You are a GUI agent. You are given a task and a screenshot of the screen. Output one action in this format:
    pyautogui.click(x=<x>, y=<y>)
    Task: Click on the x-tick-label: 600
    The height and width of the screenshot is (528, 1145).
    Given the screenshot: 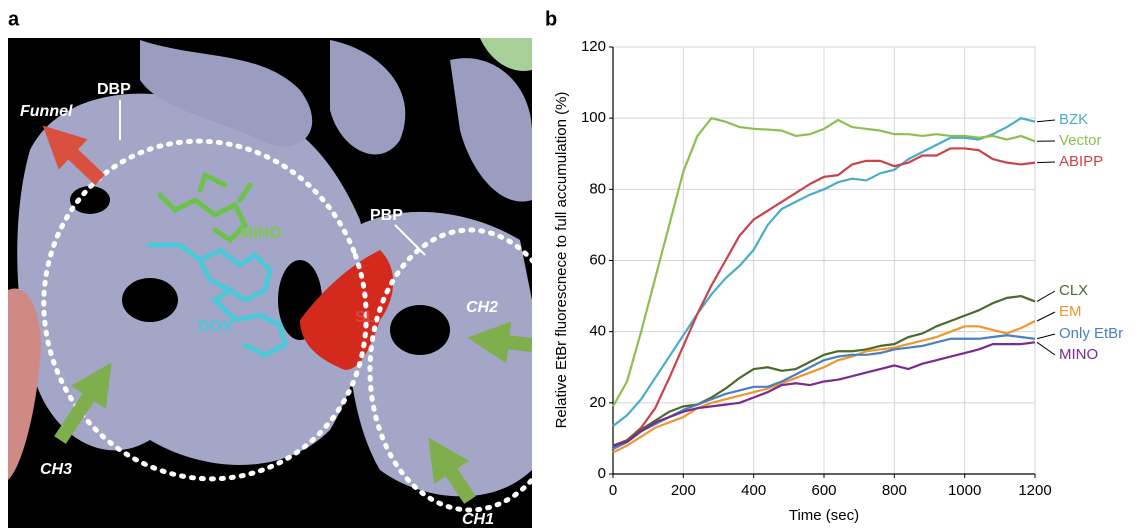 What is the action you would take?
    pyautogui.click(x=823, y=490)
    